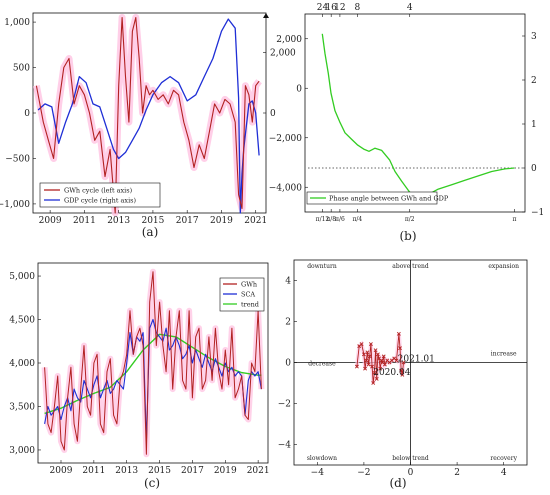  I want to click on y-left-tick-label: 500, so click(21, 69).